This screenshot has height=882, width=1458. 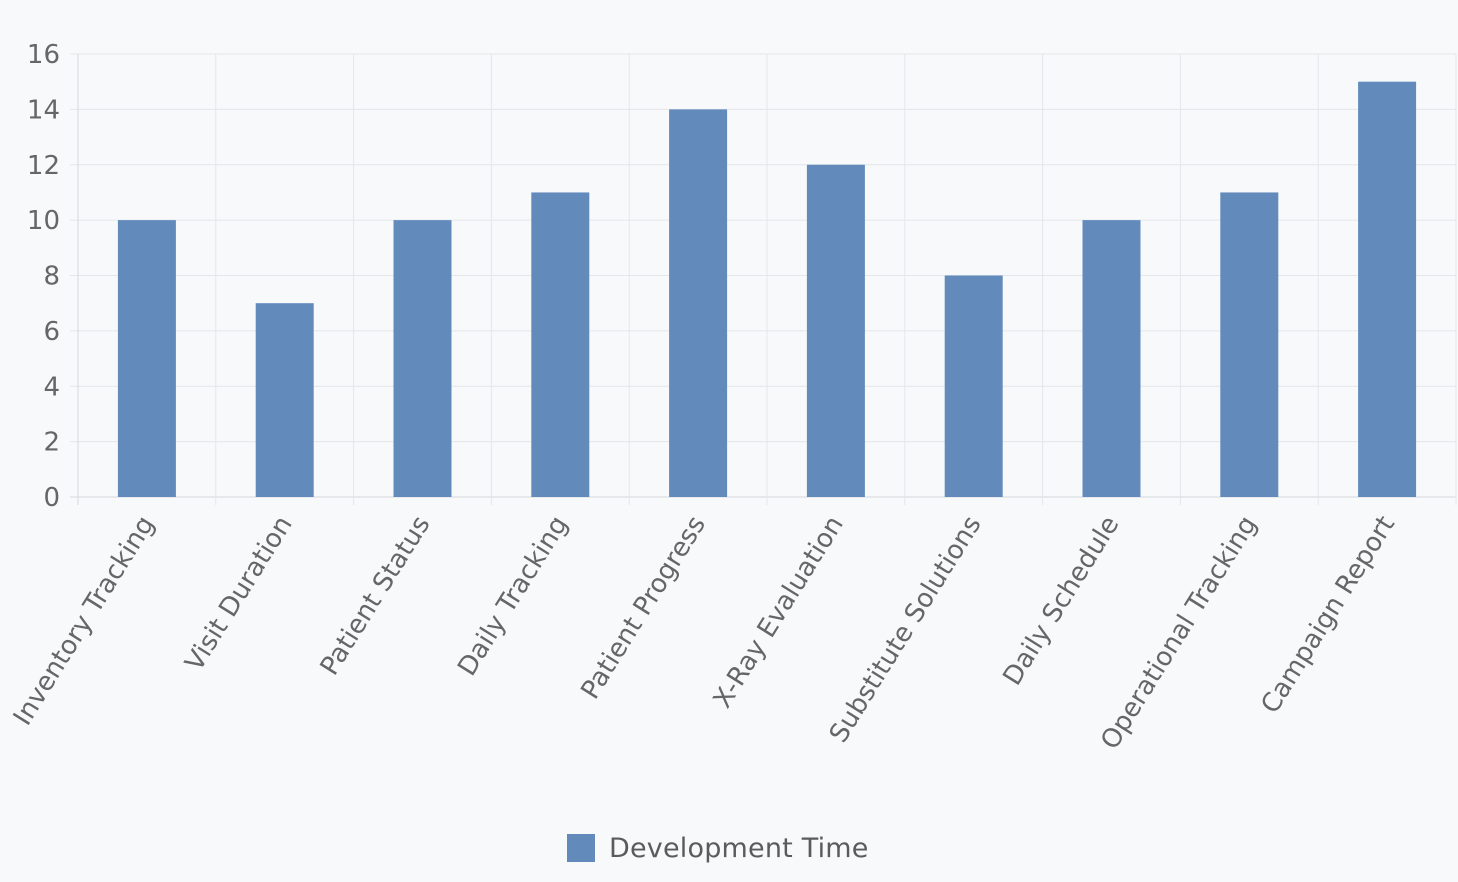 I want to click on y-tick-label: 10, so click(x=43, y=221).